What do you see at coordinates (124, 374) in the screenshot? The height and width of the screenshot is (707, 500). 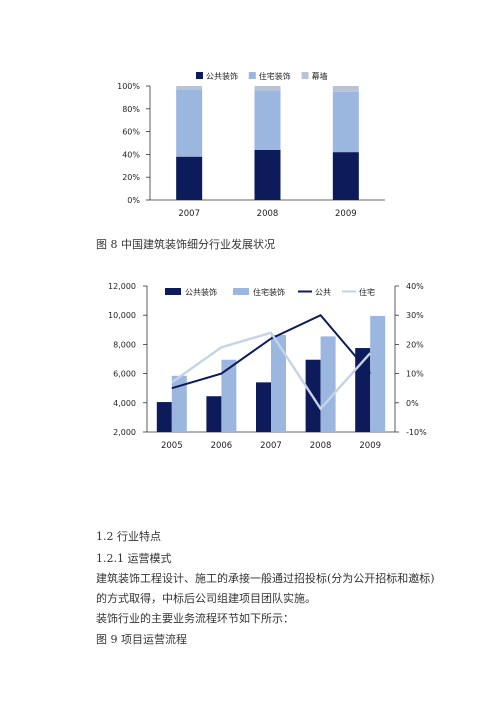 I see `left-y-tick-label: 6,000` at bounding box center [124, 374].